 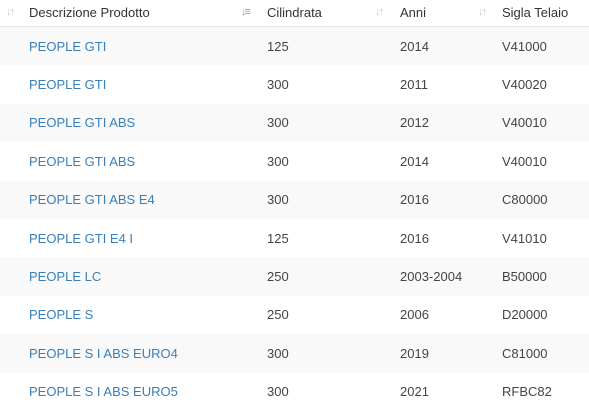 What do you see at coordinates (451, 123) in the screenshot?
I see `cell-anni: 2012` at bounding box center [451, 123].